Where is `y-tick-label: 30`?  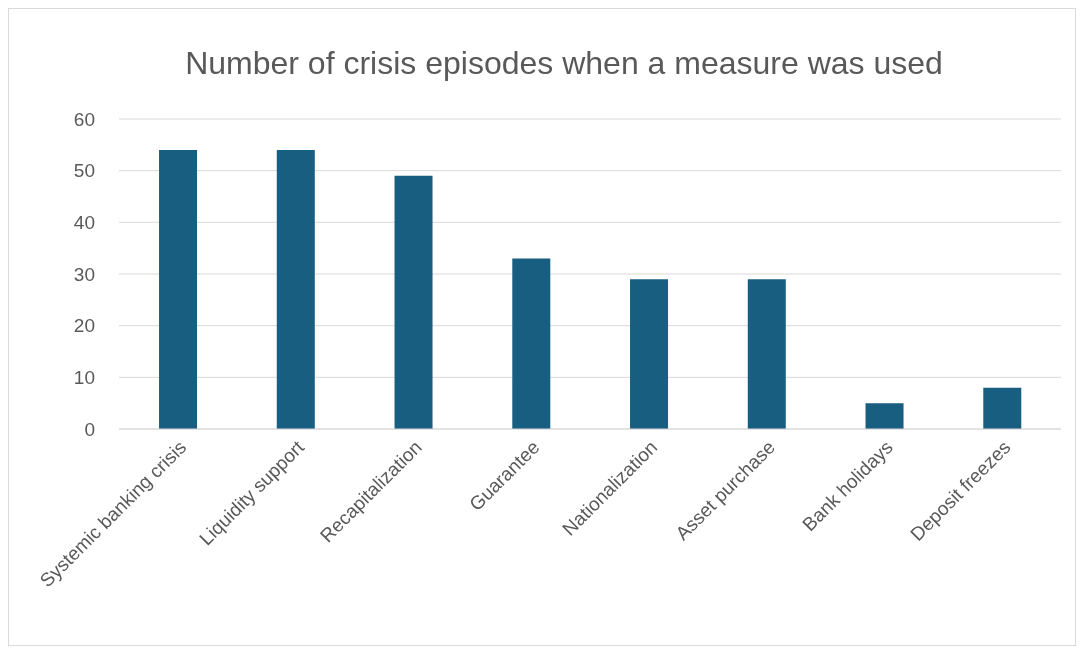
y-tick-label: 30 is located at coordinates (84, 274).